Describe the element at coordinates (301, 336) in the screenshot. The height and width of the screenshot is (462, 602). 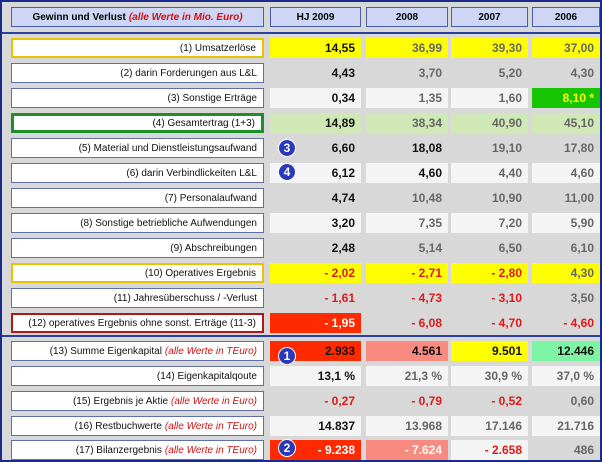
I see `section-divider` at that location.